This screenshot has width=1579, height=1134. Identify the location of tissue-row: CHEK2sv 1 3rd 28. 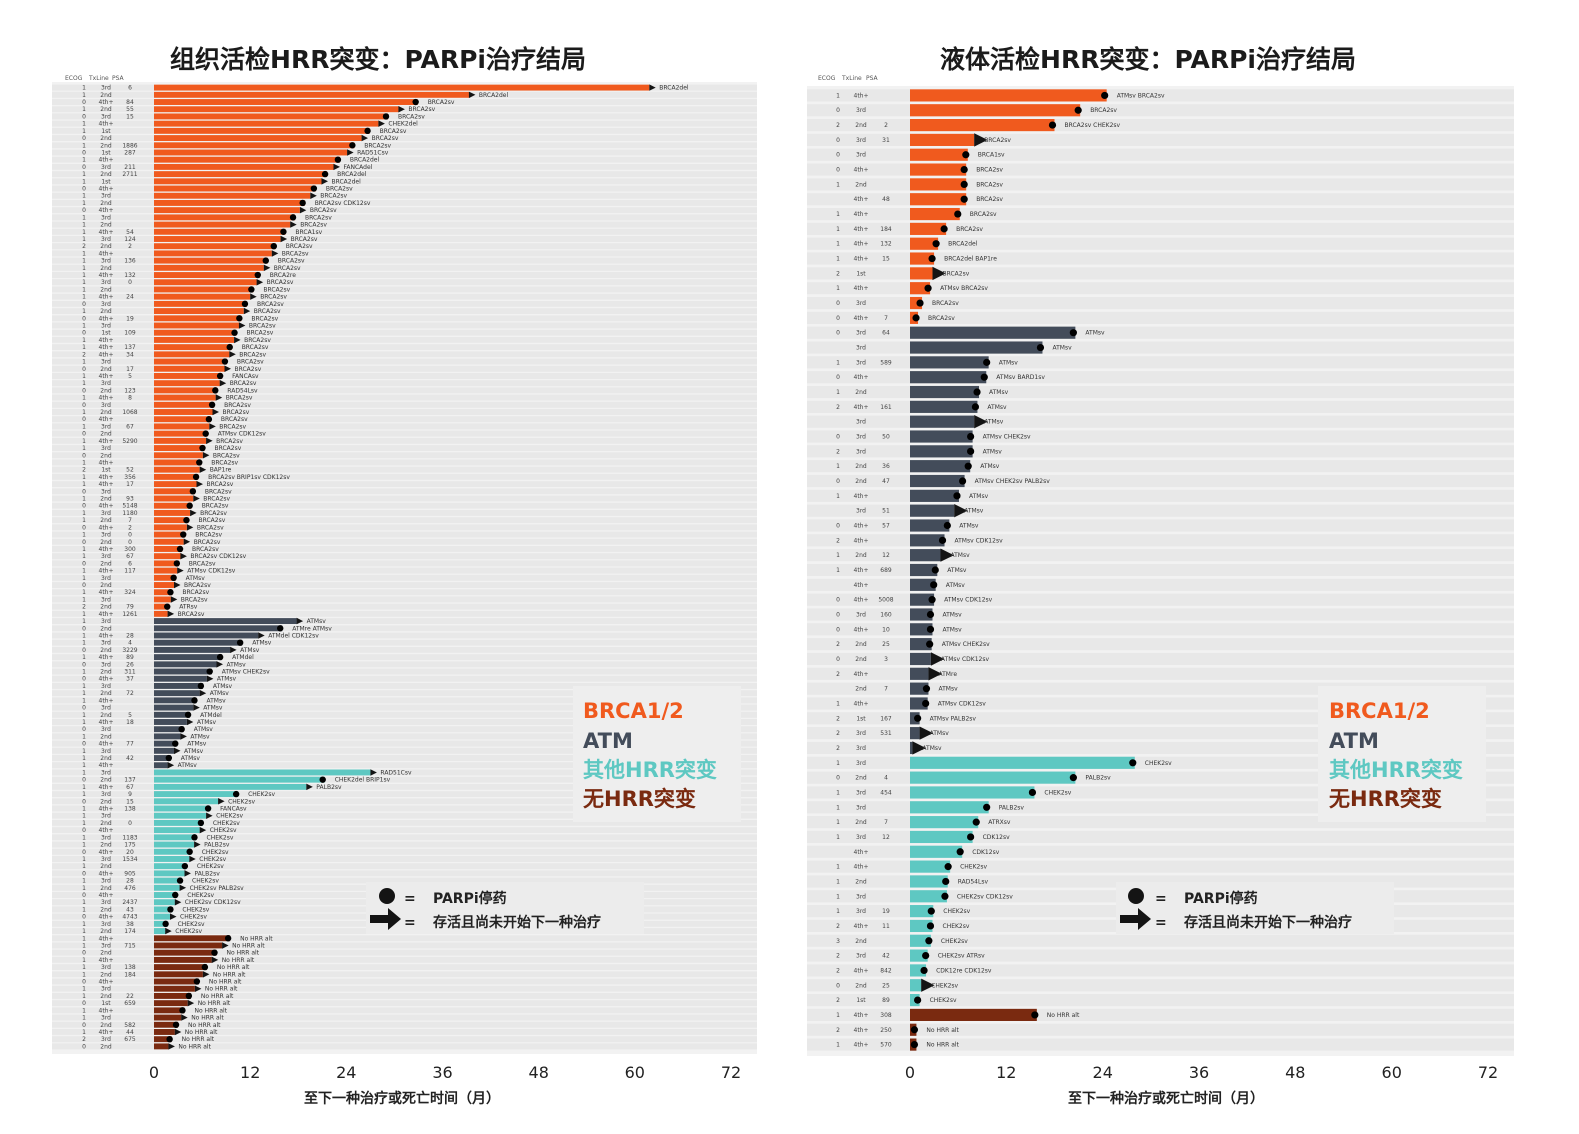
(404, 881).